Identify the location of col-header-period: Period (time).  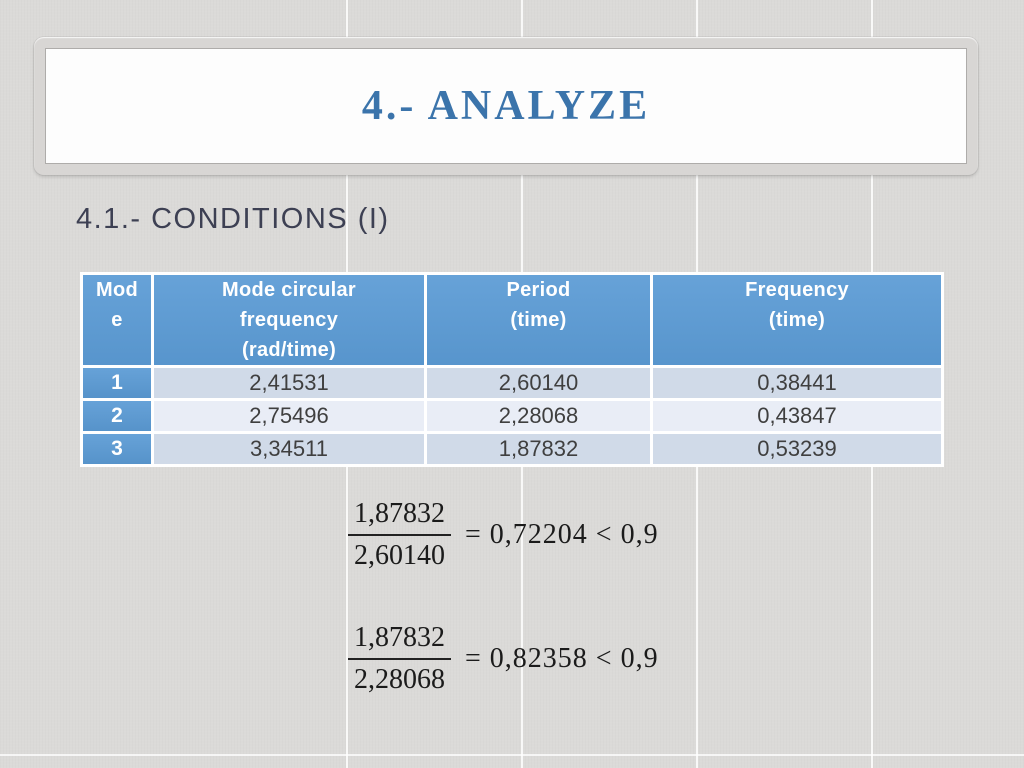
(538, 320).